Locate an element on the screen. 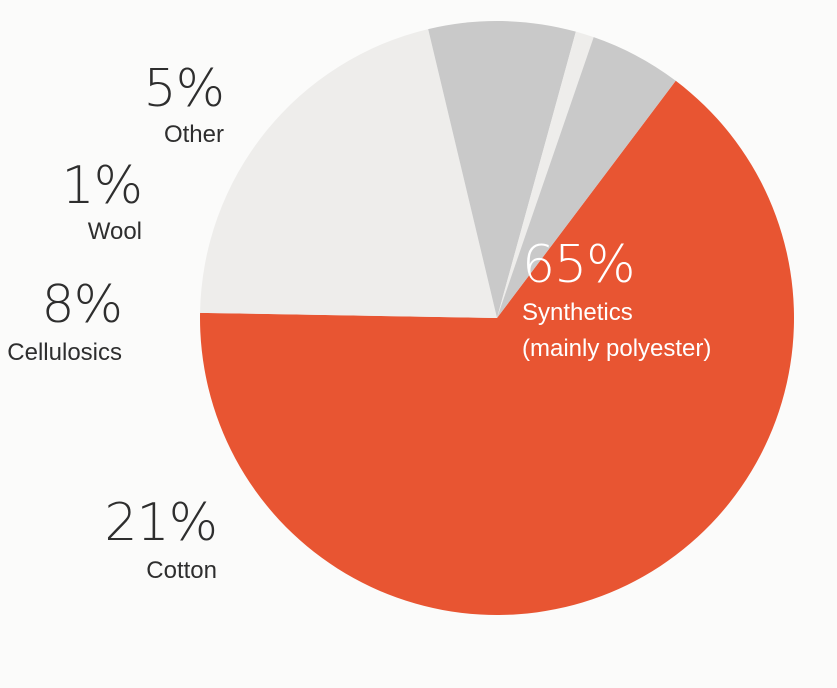  pie-slice-cellulosics is located at coordinates (502, 169).